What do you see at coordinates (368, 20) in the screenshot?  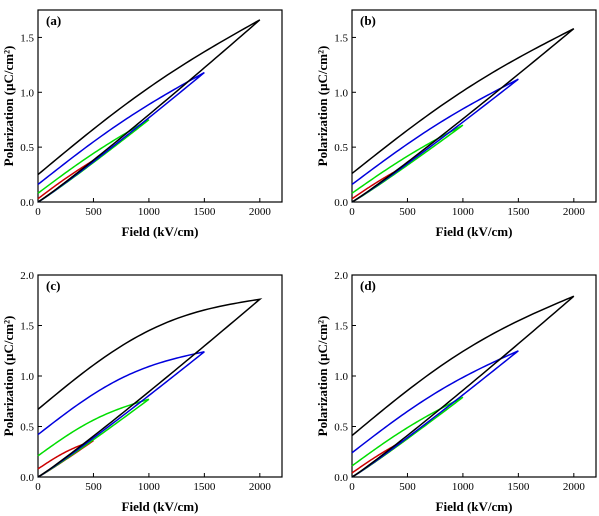 I see `panel-label: (b)` at bounding box center [368, 20].